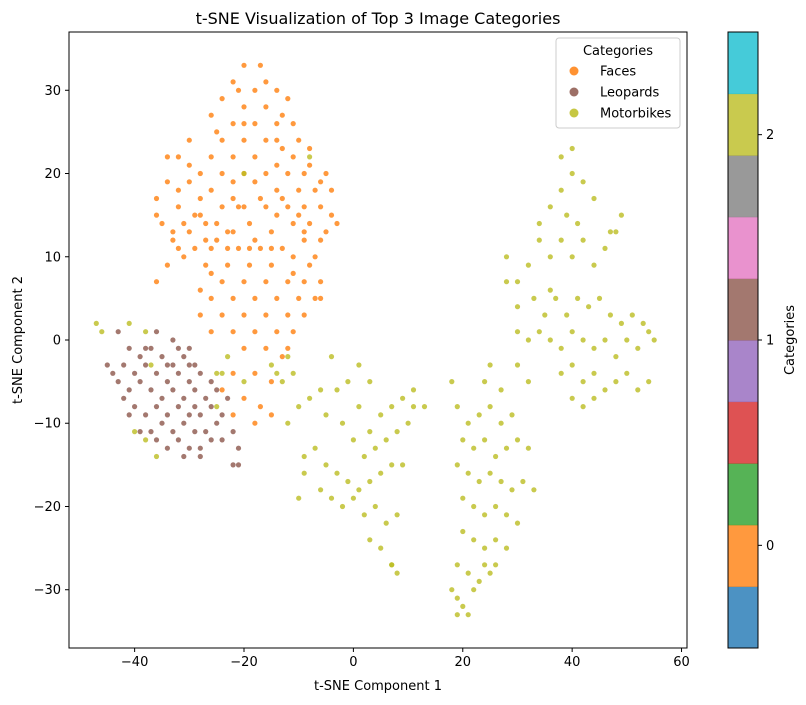 This screenshot has height=705, width=806. Describe the element at coordinates (47, 507) in the screenshot. I see `y-tick-label: −20` at that location.